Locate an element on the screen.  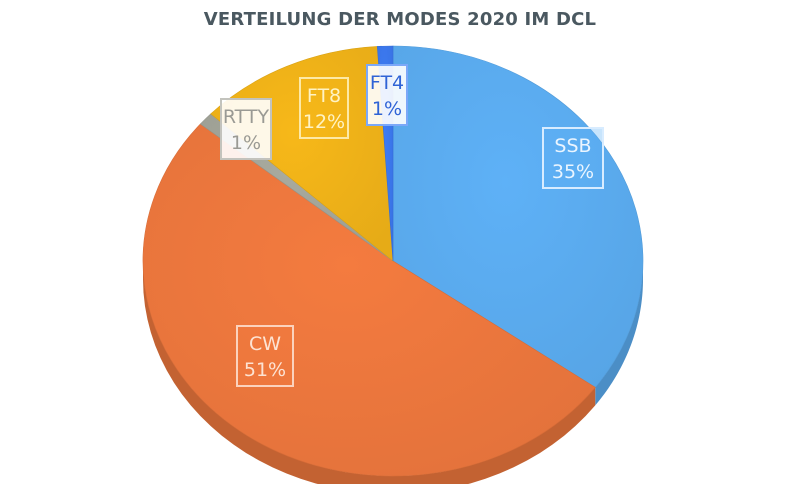
data-label-value: 35% is located at coordinates (573, 172).